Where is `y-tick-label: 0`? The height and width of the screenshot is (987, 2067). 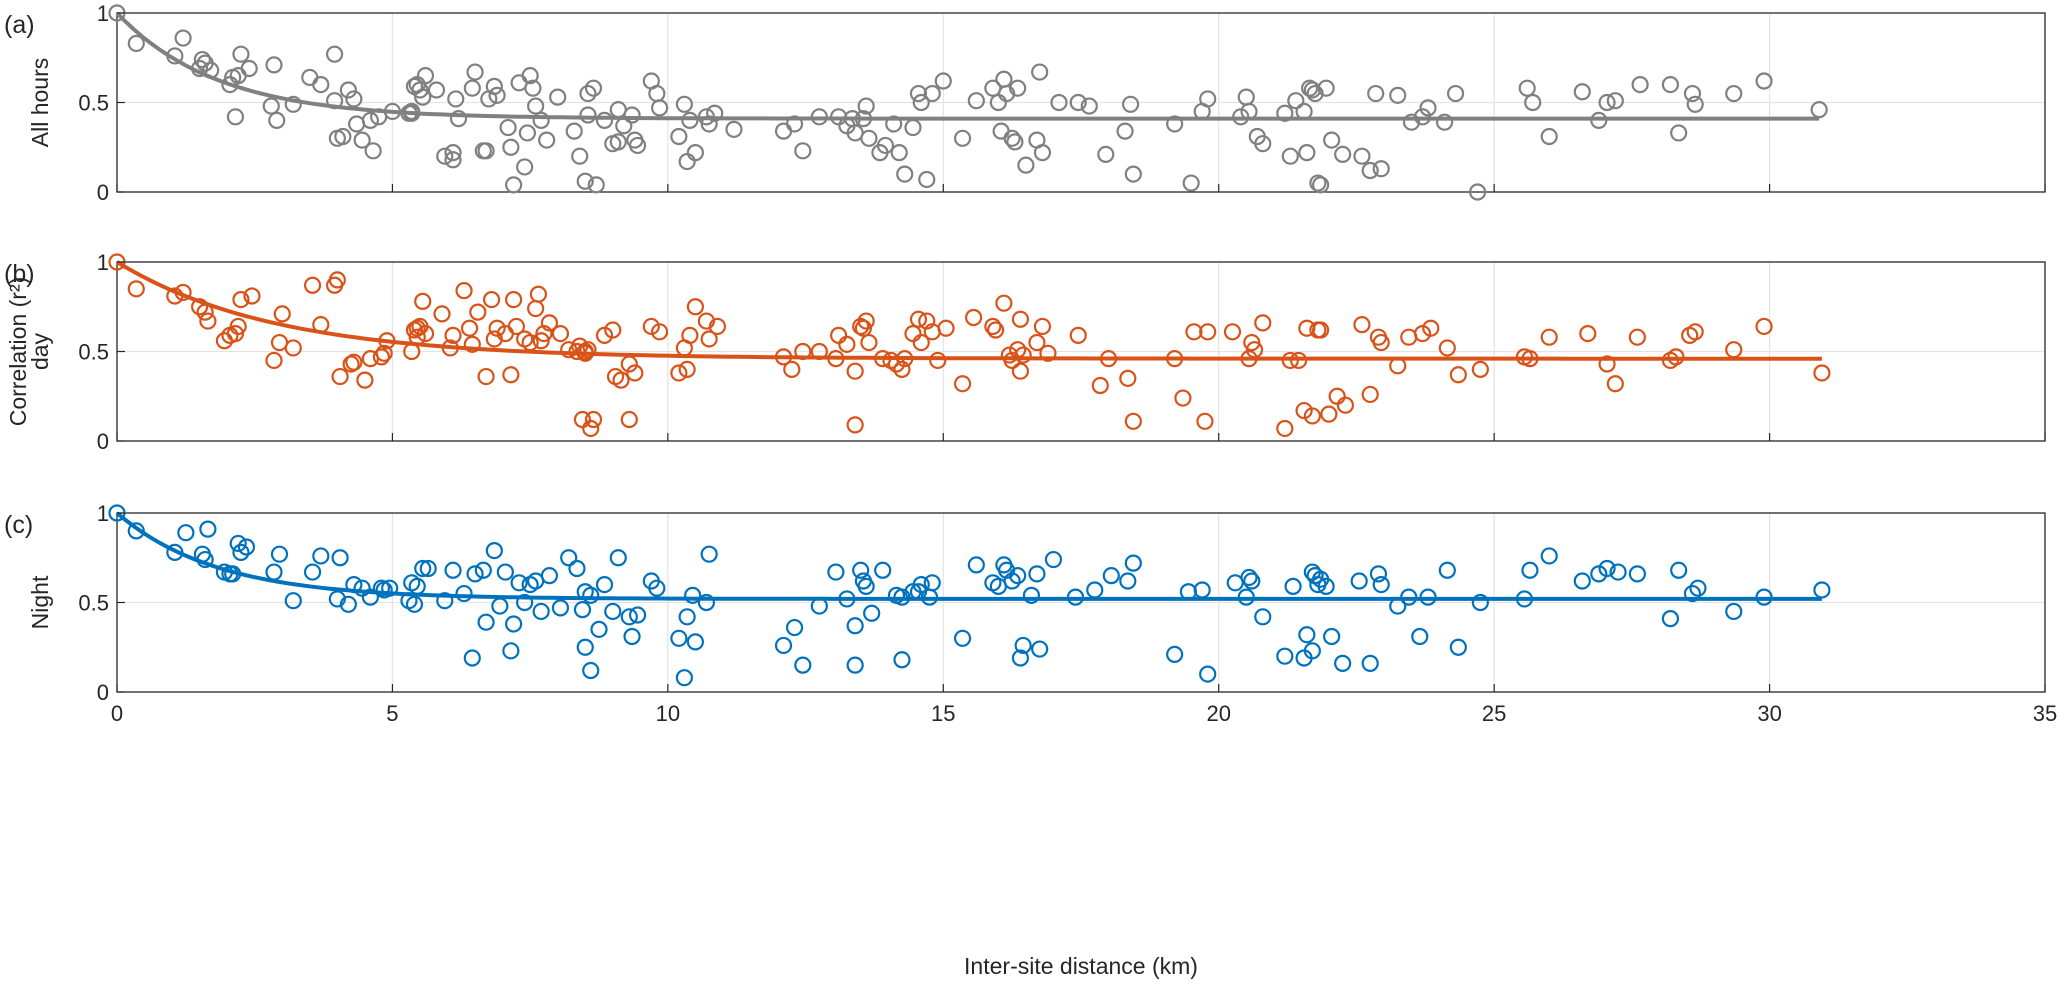 y-tick-label: 0 is located at coordinates (103, 692).